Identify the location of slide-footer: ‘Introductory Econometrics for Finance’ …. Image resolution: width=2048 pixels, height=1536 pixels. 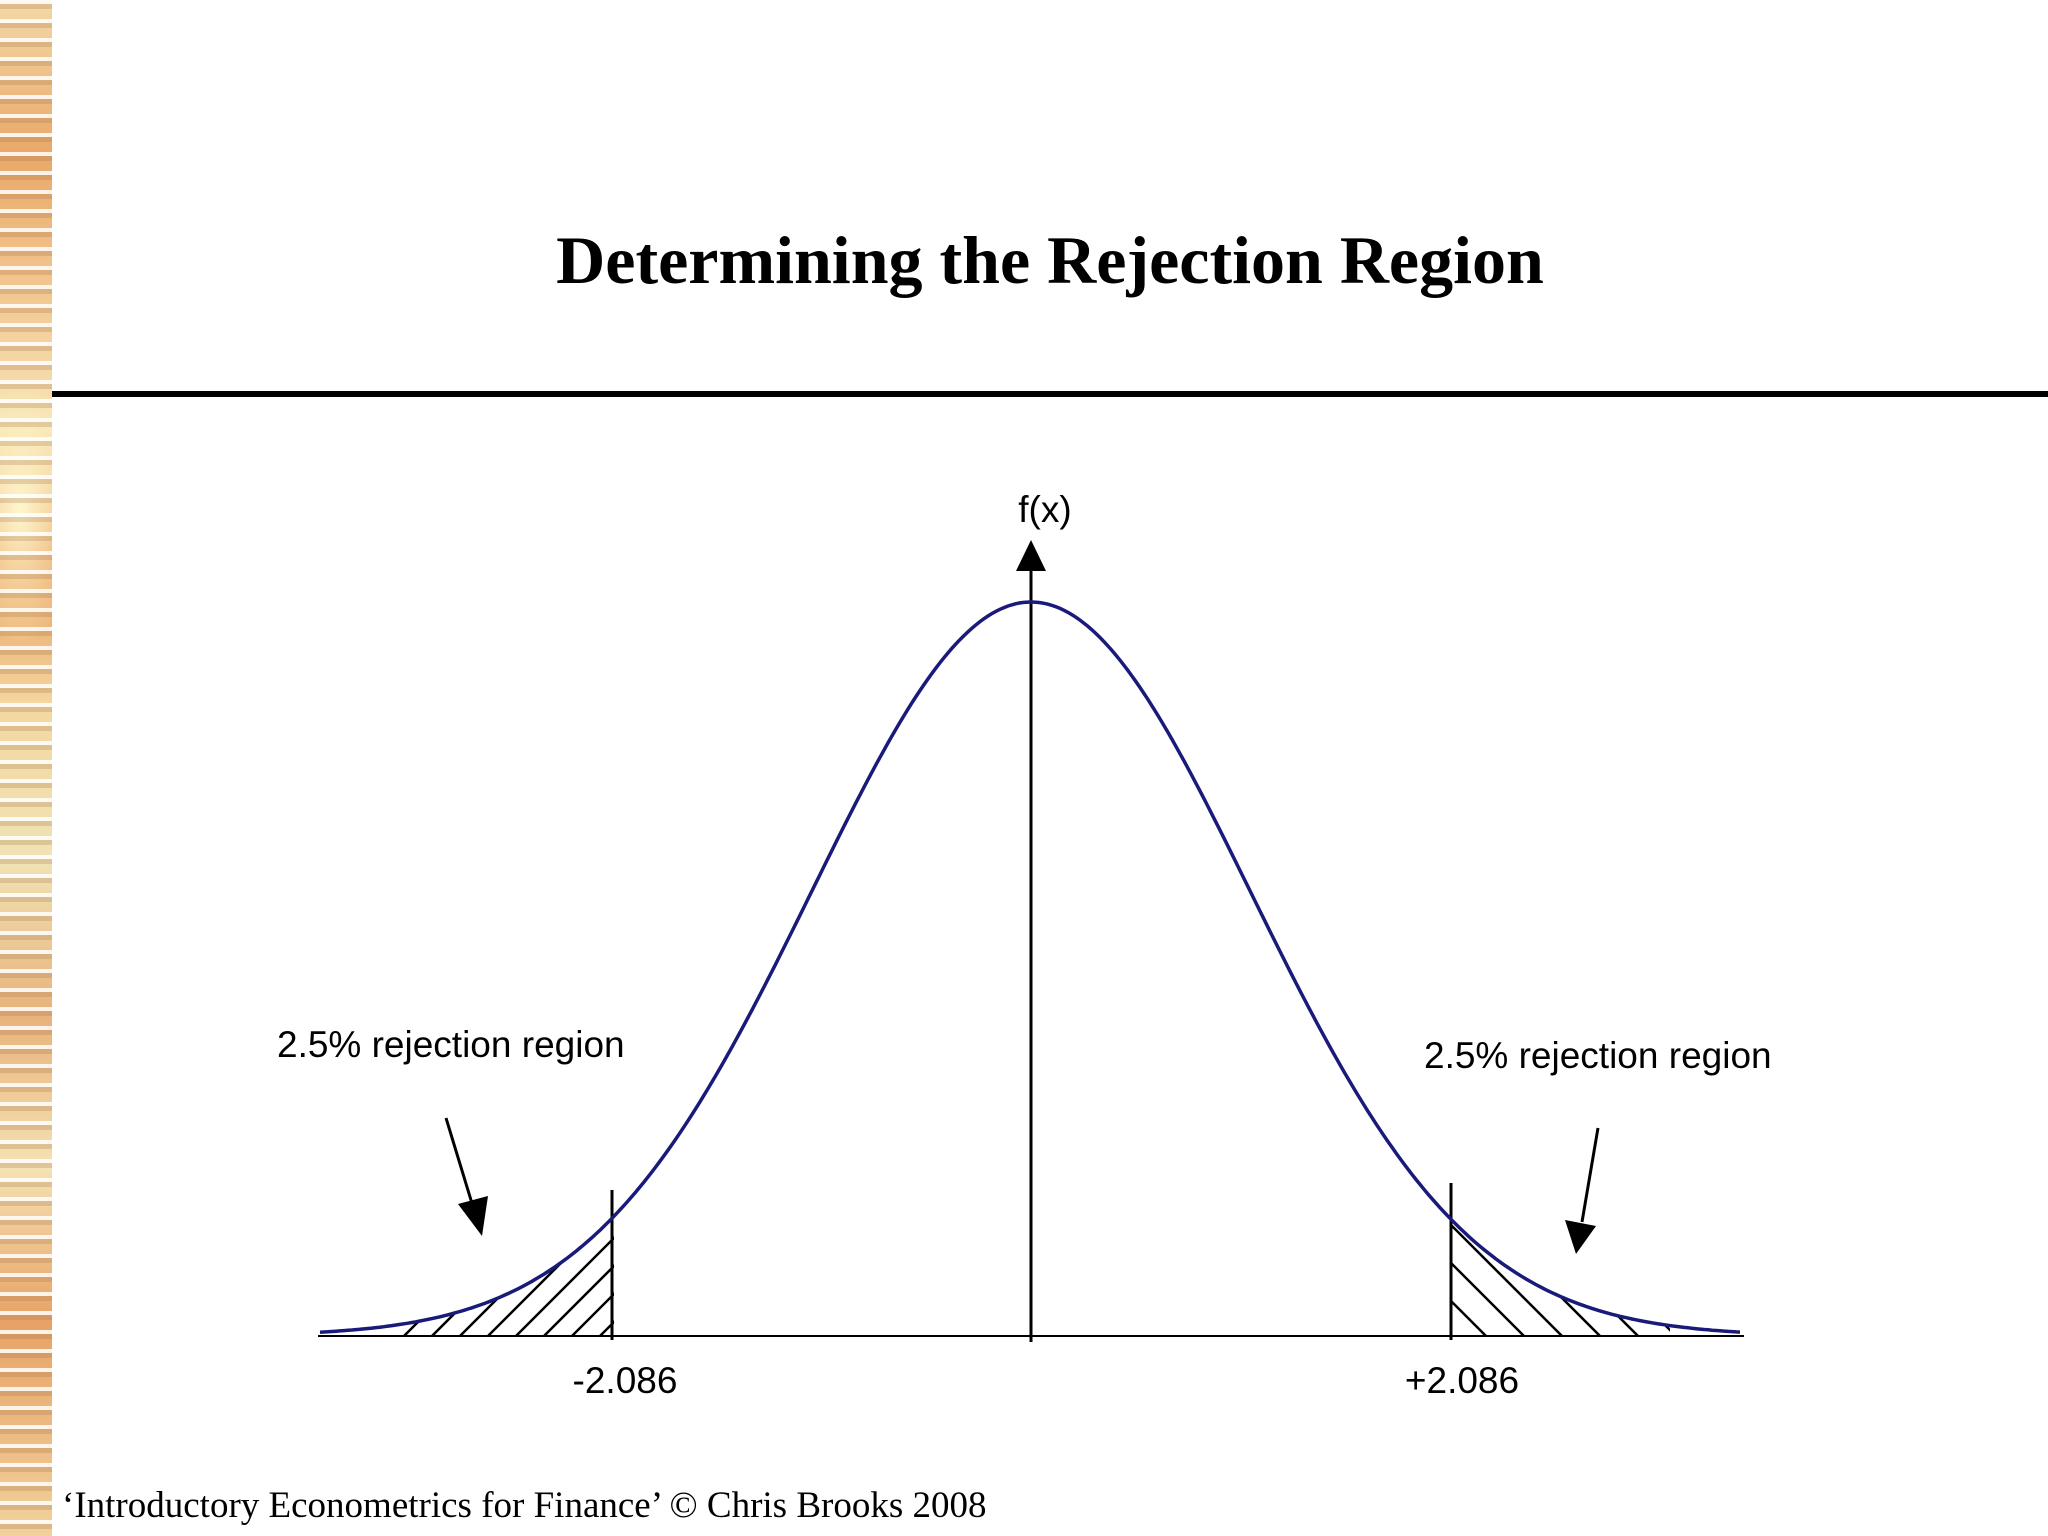
(524, 1505).